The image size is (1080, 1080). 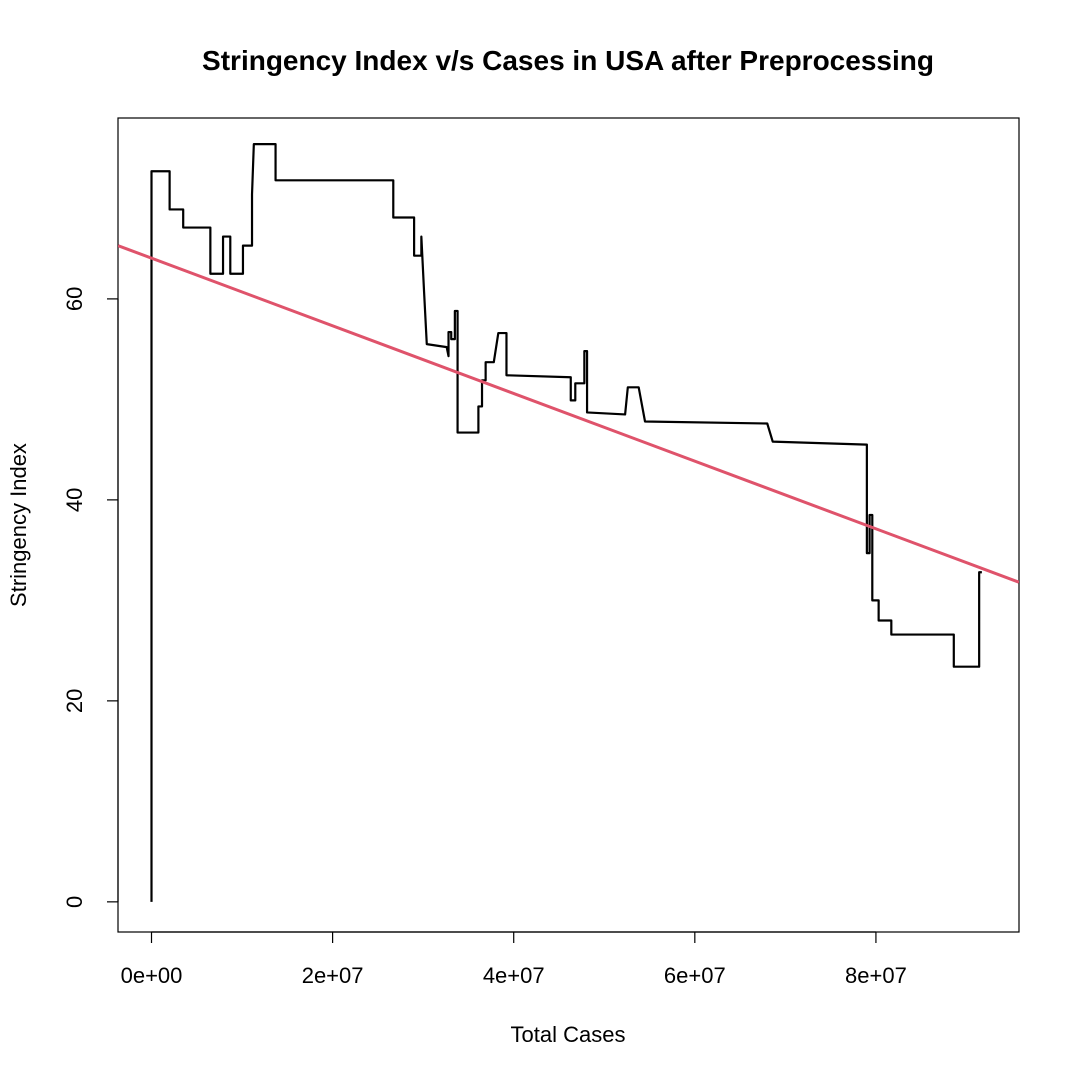 I want to click on y-tick-label: 60, so click(x=74, y=299).